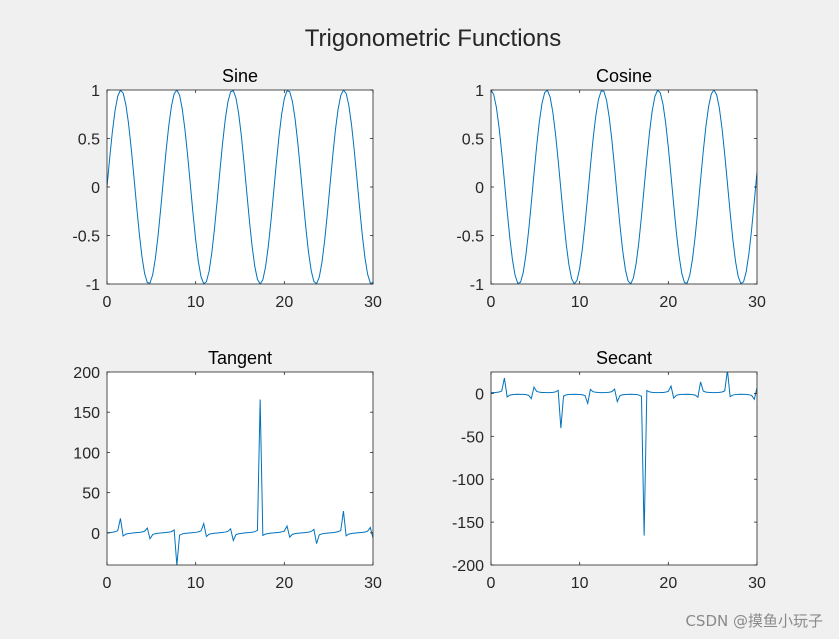  What do you see at coordinates (240, 76) in the screenshot?
I see `sine-title: Sine` at bounding box center [240, 76].